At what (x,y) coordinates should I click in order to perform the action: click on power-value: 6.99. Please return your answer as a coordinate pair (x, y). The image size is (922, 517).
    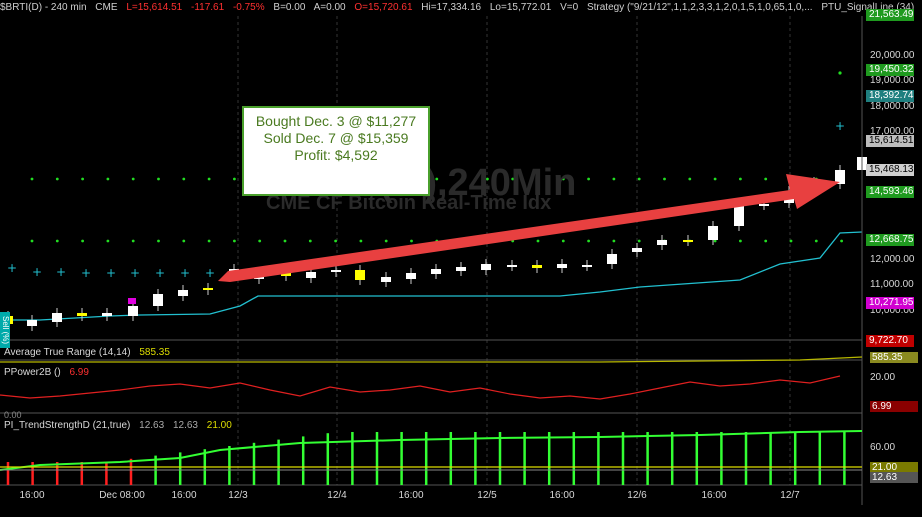
    Looking at the image, I should click on (79, 372).